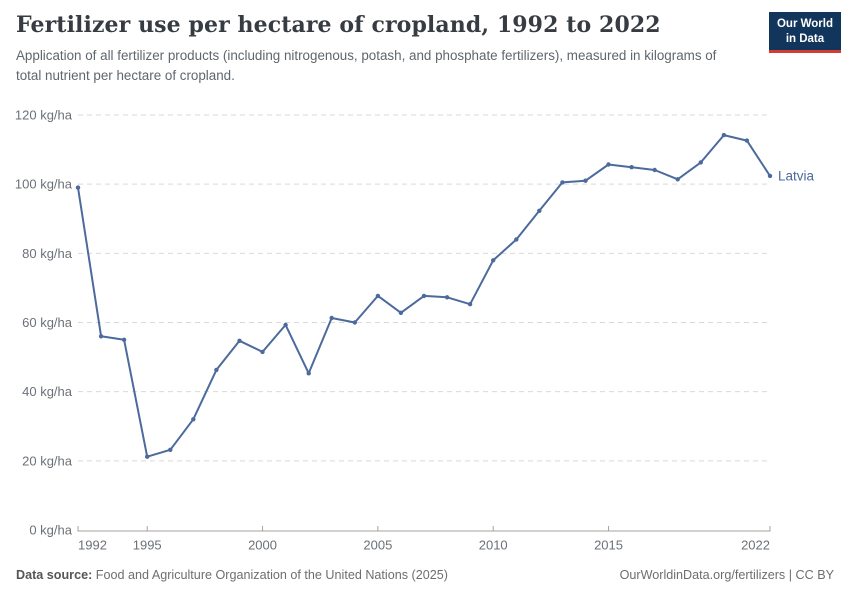 The width and height of the screenshot is (850, 600). Describe the element at coordinates (804, 24) in the screenshot. I see `owid-logo-line1: Our World` at that location.